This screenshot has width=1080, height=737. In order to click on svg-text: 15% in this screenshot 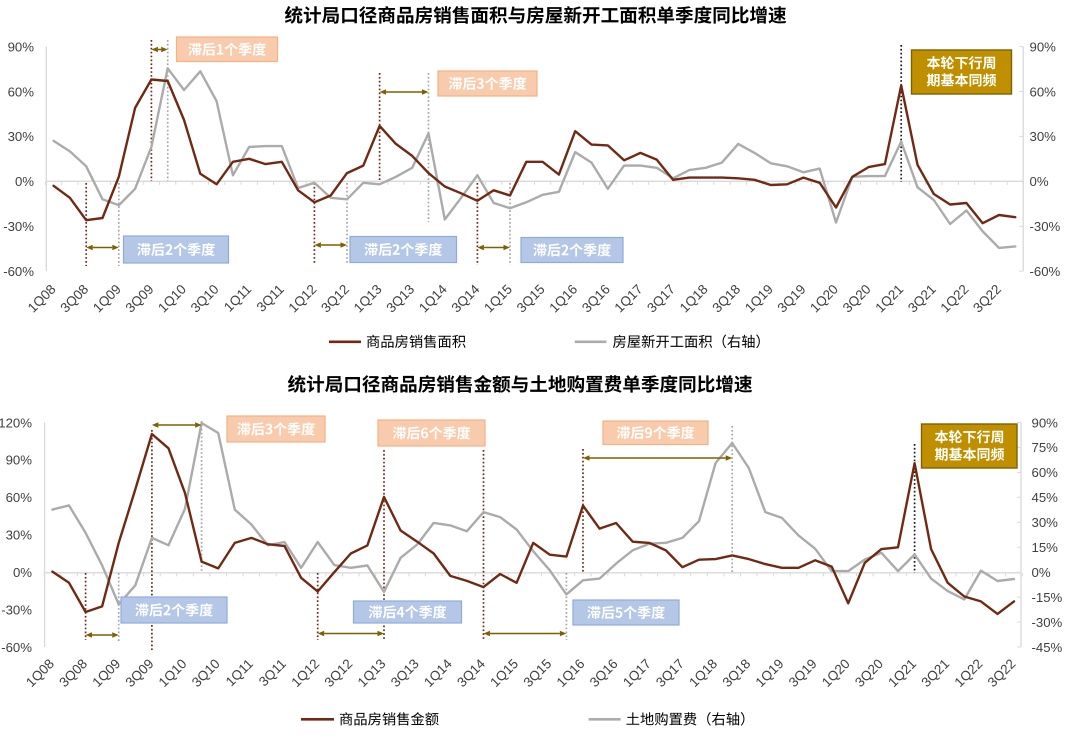, I will do `click(1045, 547)`.